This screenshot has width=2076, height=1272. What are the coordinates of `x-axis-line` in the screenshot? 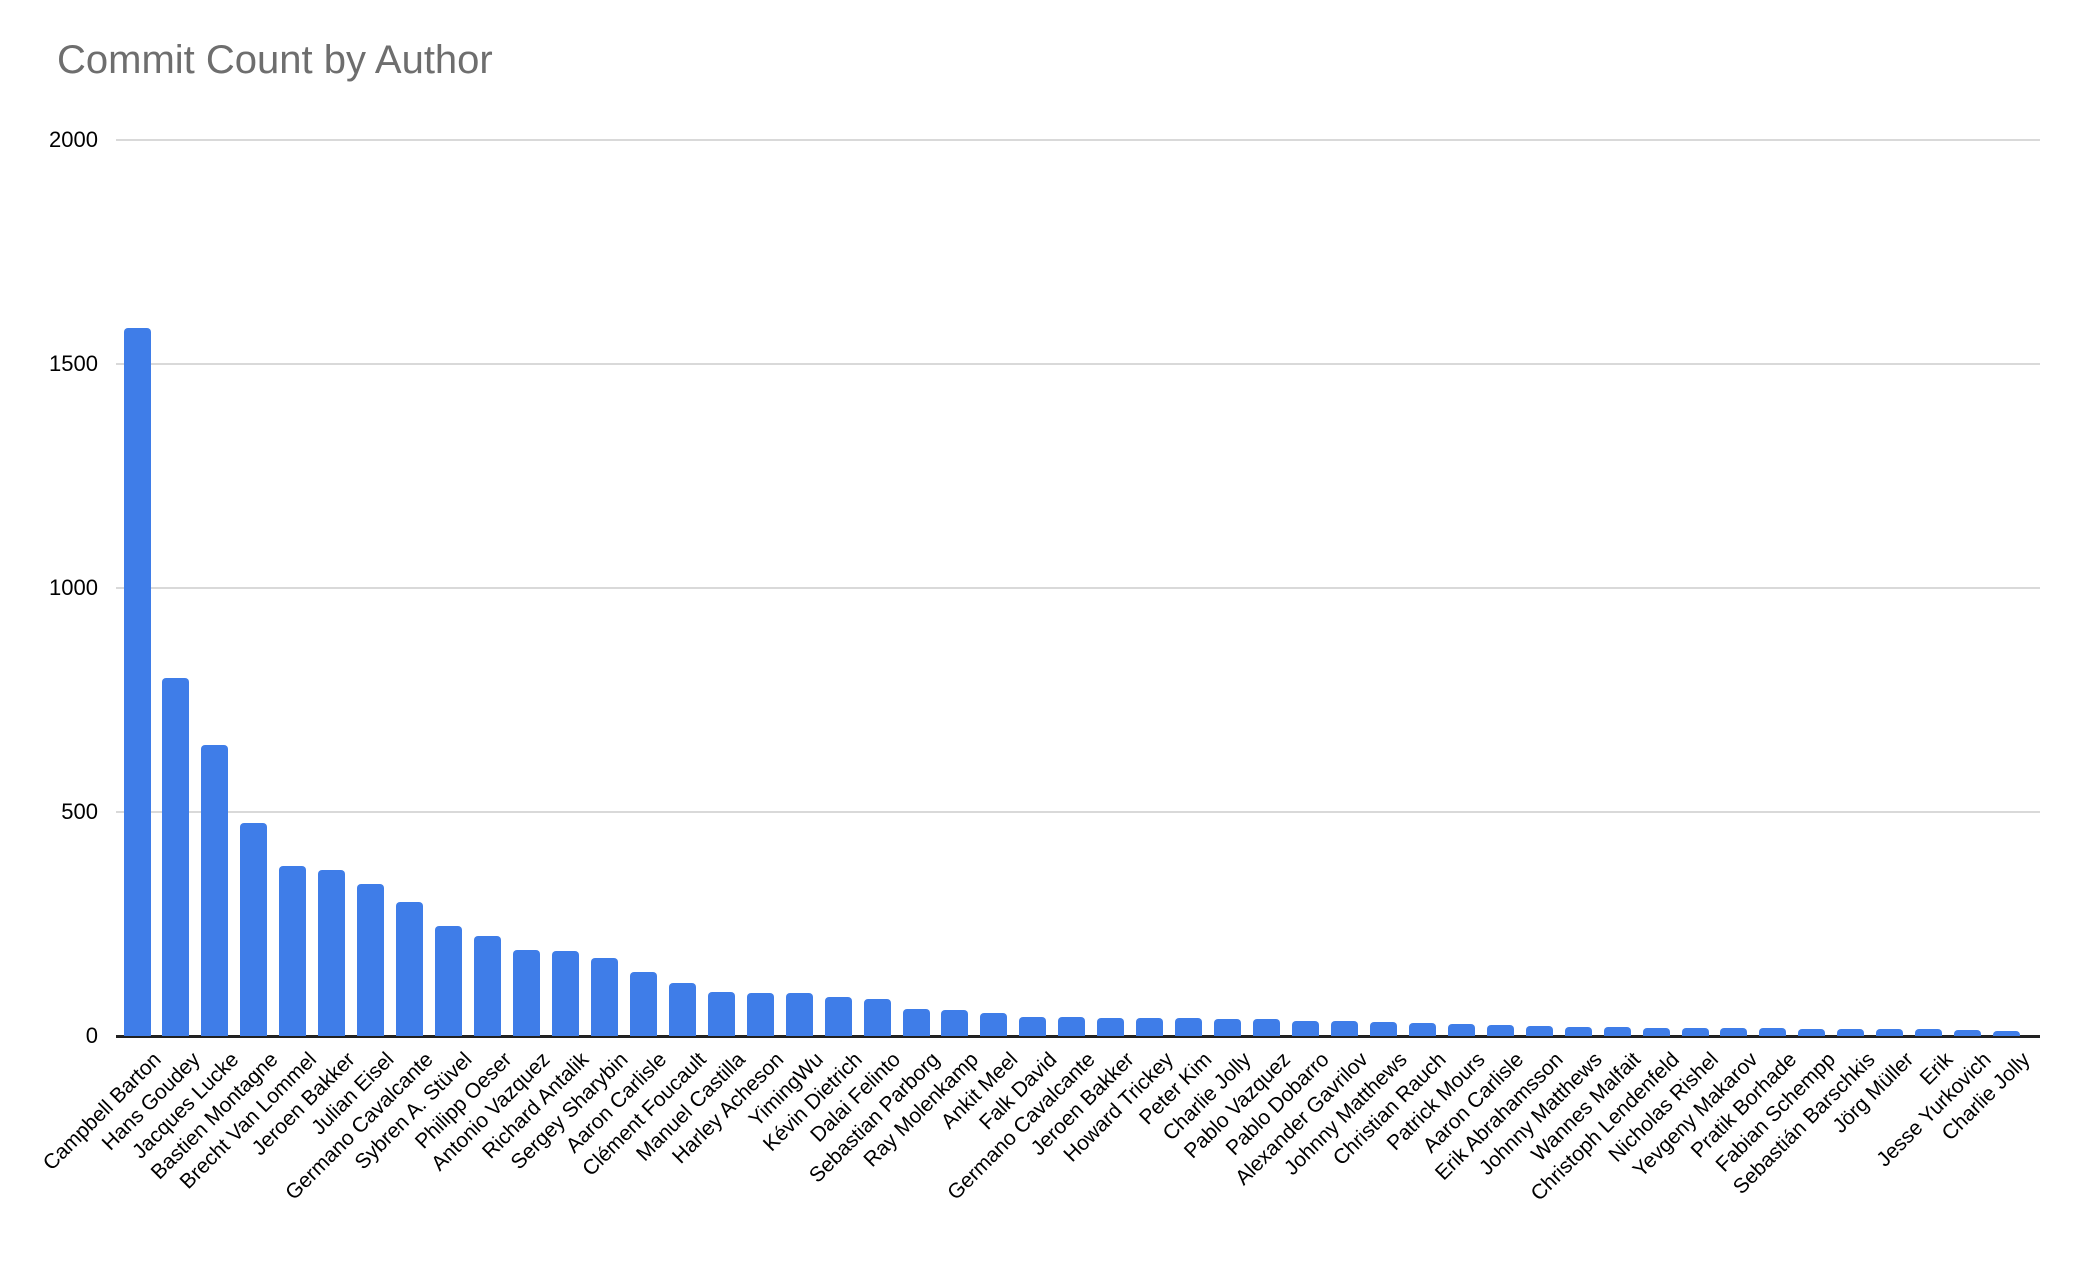 It's located at (1078, 1036).